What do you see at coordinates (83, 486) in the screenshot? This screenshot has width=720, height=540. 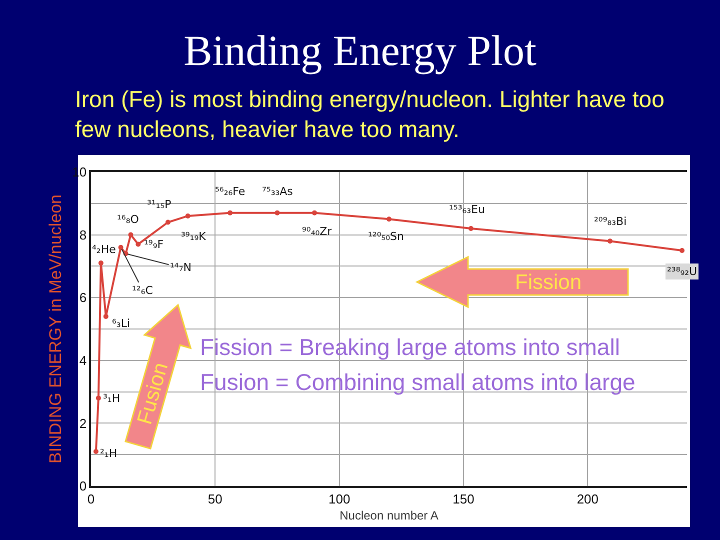 I see `y-tick-label: 0` at bounding box center [83, 486].